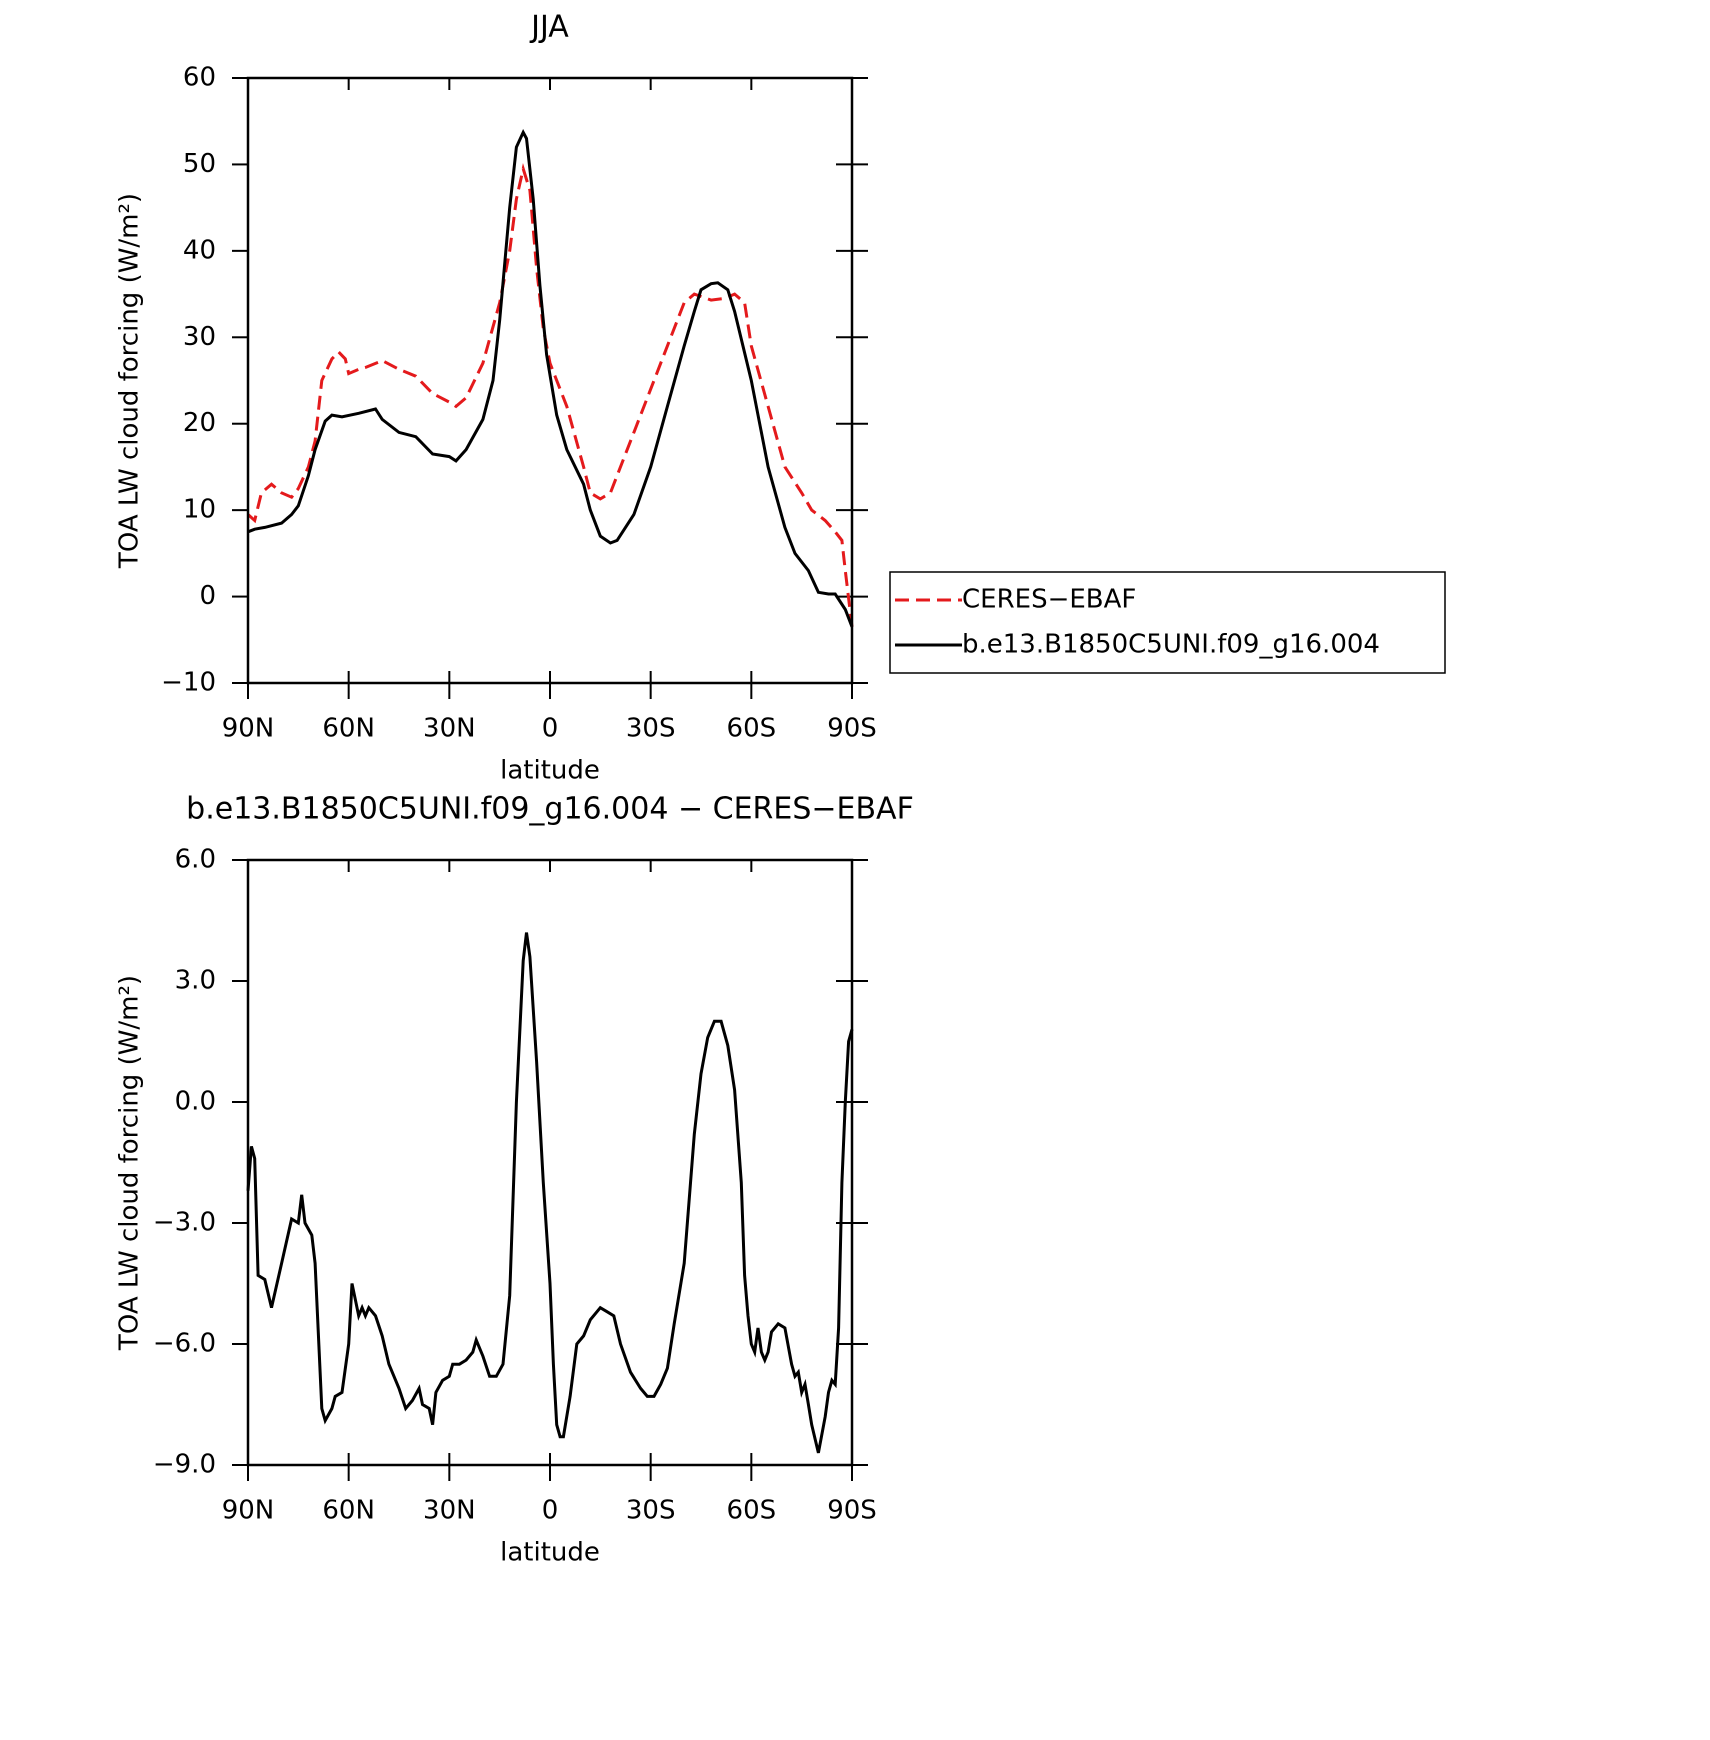 The width and height of the screenshot is (1710, 1740). I want to click on y-tick-label: 40, so click(199, 250).